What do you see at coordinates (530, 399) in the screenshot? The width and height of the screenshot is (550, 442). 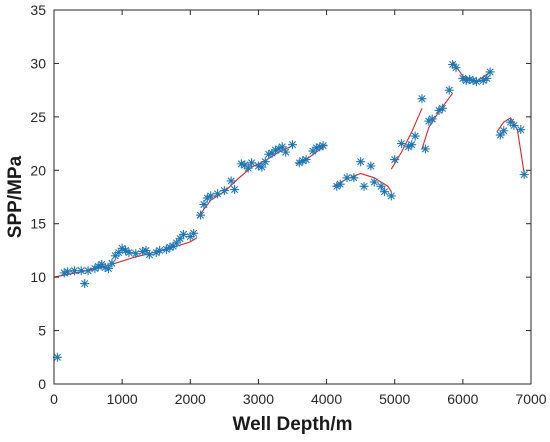 I see `x-tick-label: 7000` at bounding box center [530, 399].